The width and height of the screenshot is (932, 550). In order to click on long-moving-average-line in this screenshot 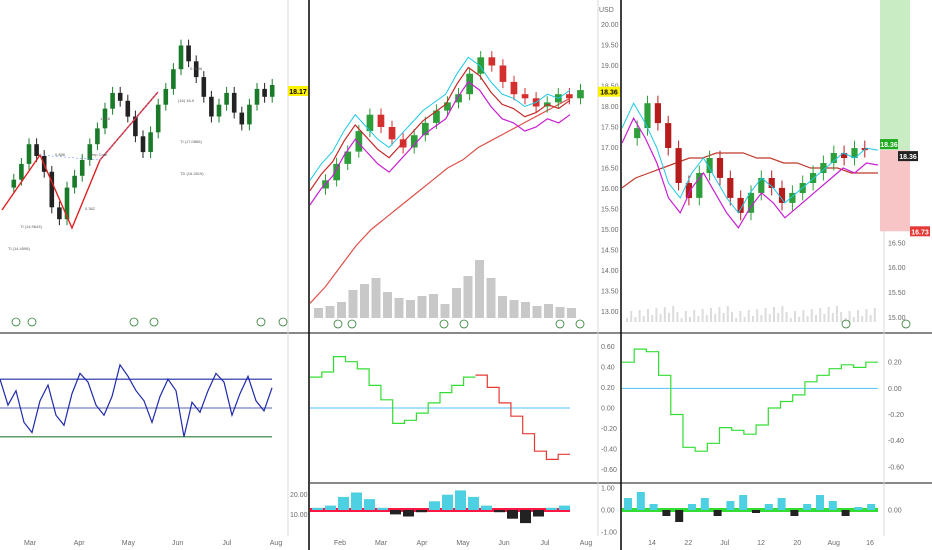, I will do `click(440, 200)`.